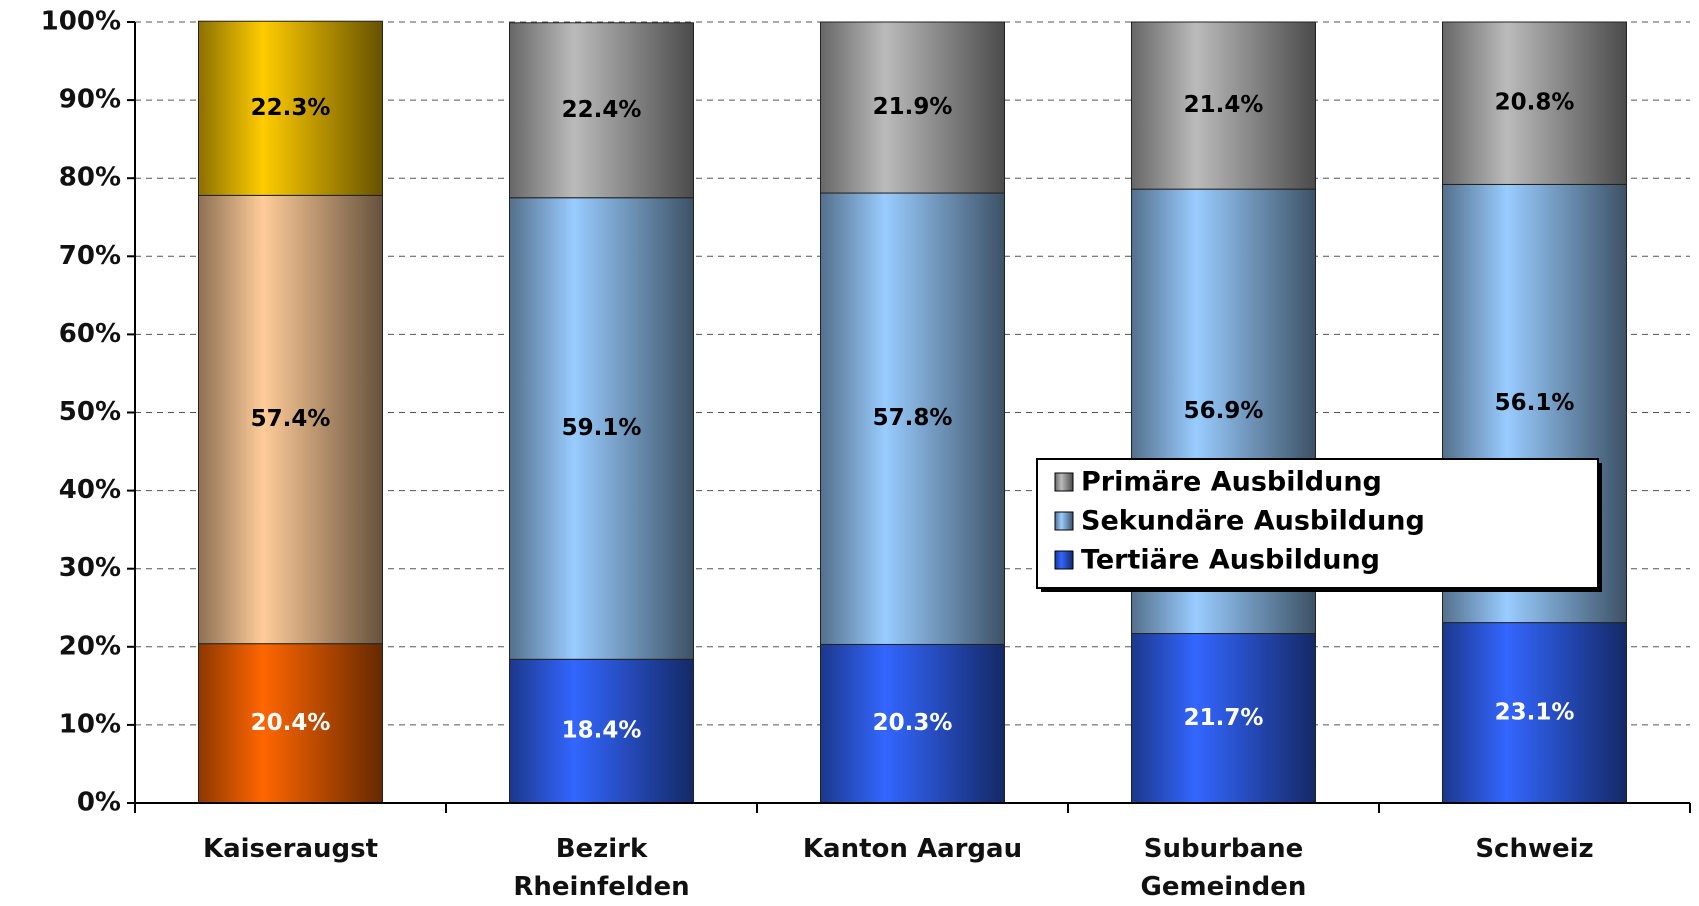  I want to click on x-tick-label: Kaiseraugst, so click(290, 849).